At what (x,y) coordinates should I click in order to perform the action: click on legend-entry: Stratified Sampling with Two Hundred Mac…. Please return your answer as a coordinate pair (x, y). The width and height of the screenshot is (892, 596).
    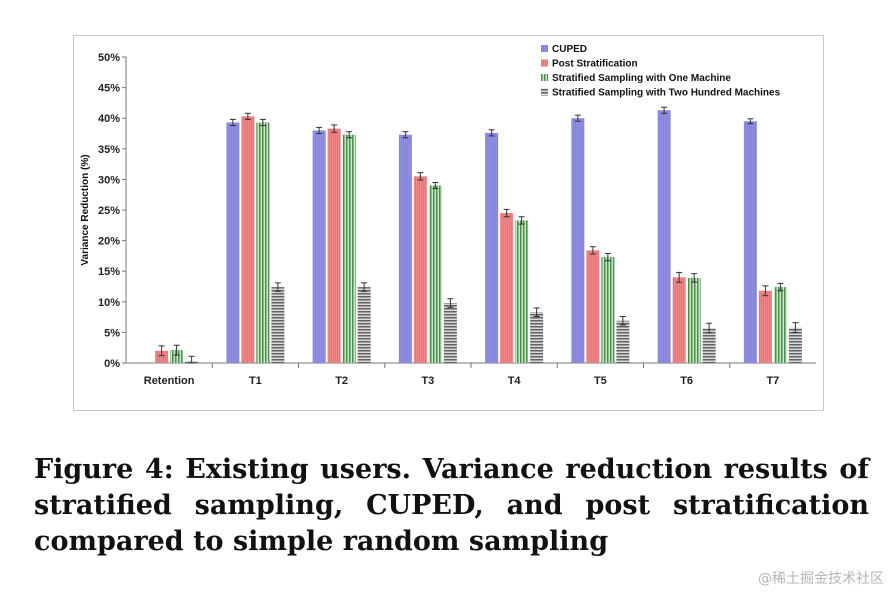
    Looking at the image, I should click on (661, 93).